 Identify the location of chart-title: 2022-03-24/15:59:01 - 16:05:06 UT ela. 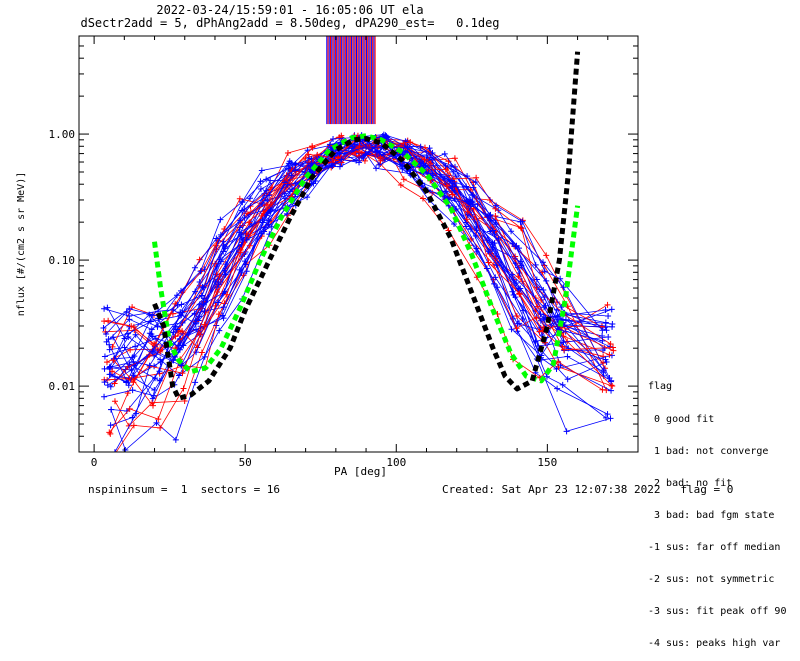
(290, 10).